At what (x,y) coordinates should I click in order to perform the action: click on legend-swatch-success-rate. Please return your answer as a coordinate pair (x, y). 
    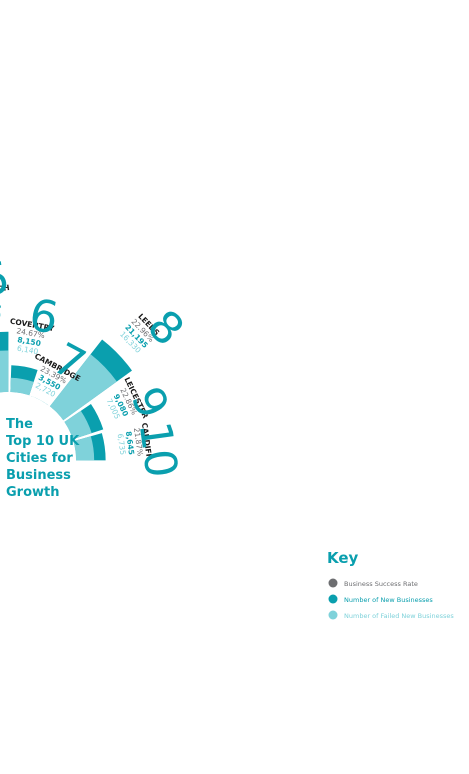
    Looking at the image, I should click on (333, 583).